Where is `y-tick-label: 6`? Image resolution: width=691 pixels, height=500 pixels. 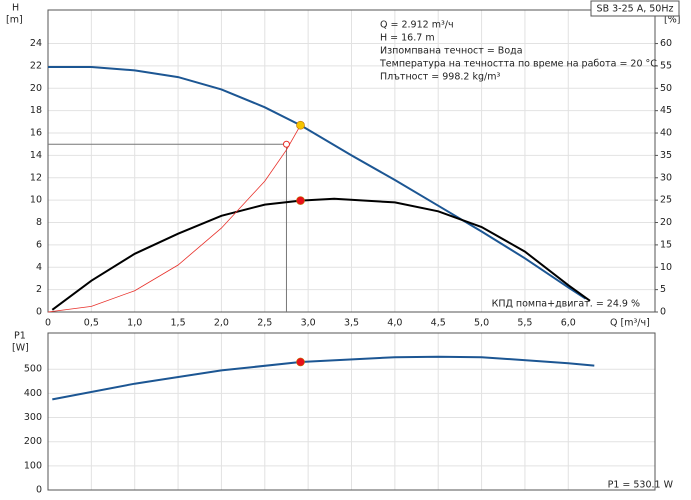 y-tick-label: 6 is located at coordinates (39, 244).